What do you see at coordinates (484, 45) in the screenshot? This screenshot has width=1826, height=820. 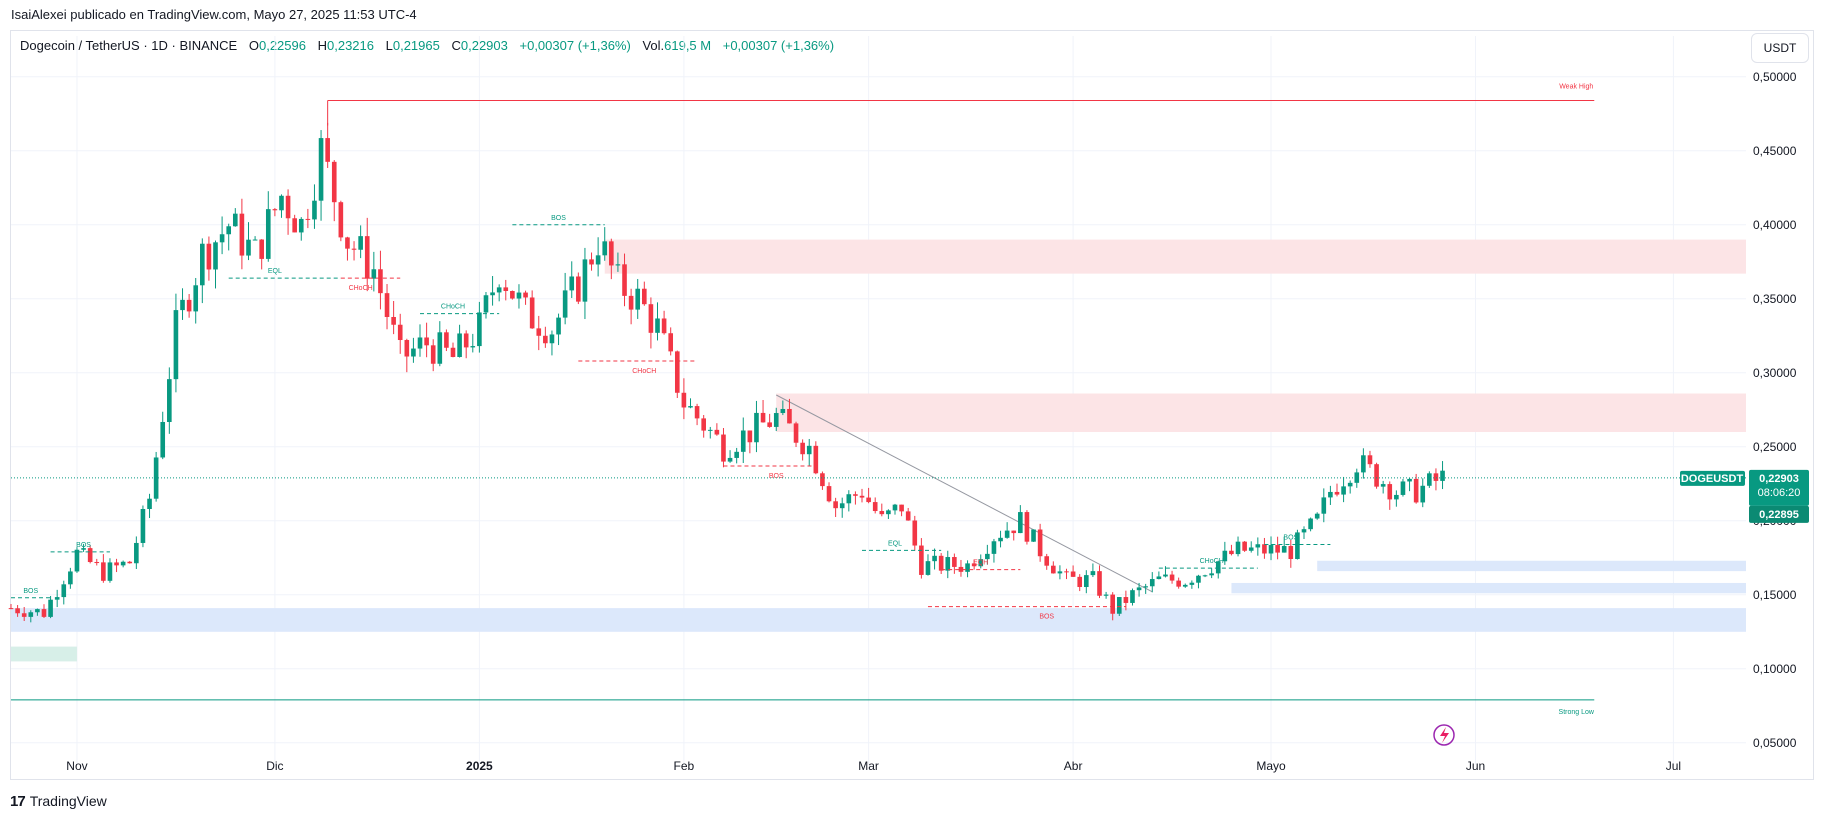 I see `close-value: 0,22903` at bounding box center [484, 45].